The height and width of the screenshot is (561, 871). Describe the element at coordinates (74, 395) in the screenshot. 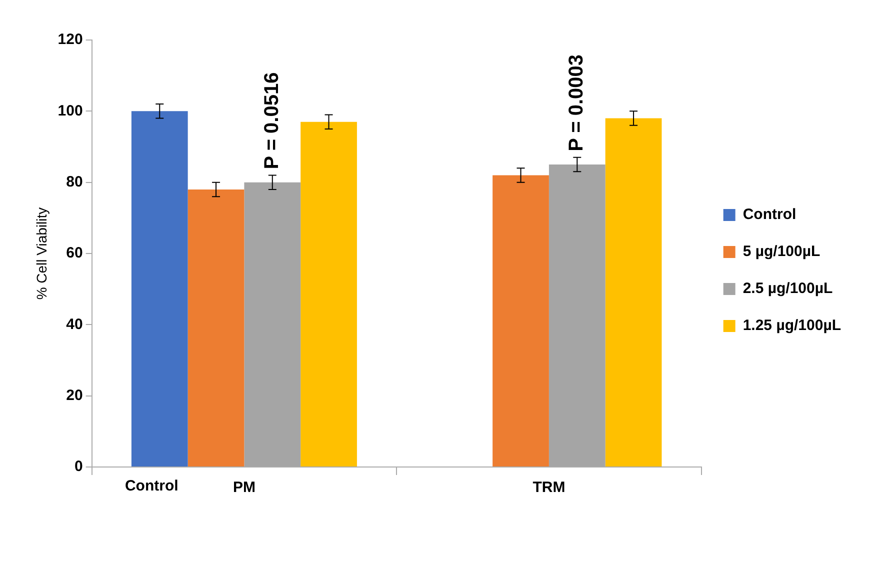

I see `y-tick-label: 20` at that location.